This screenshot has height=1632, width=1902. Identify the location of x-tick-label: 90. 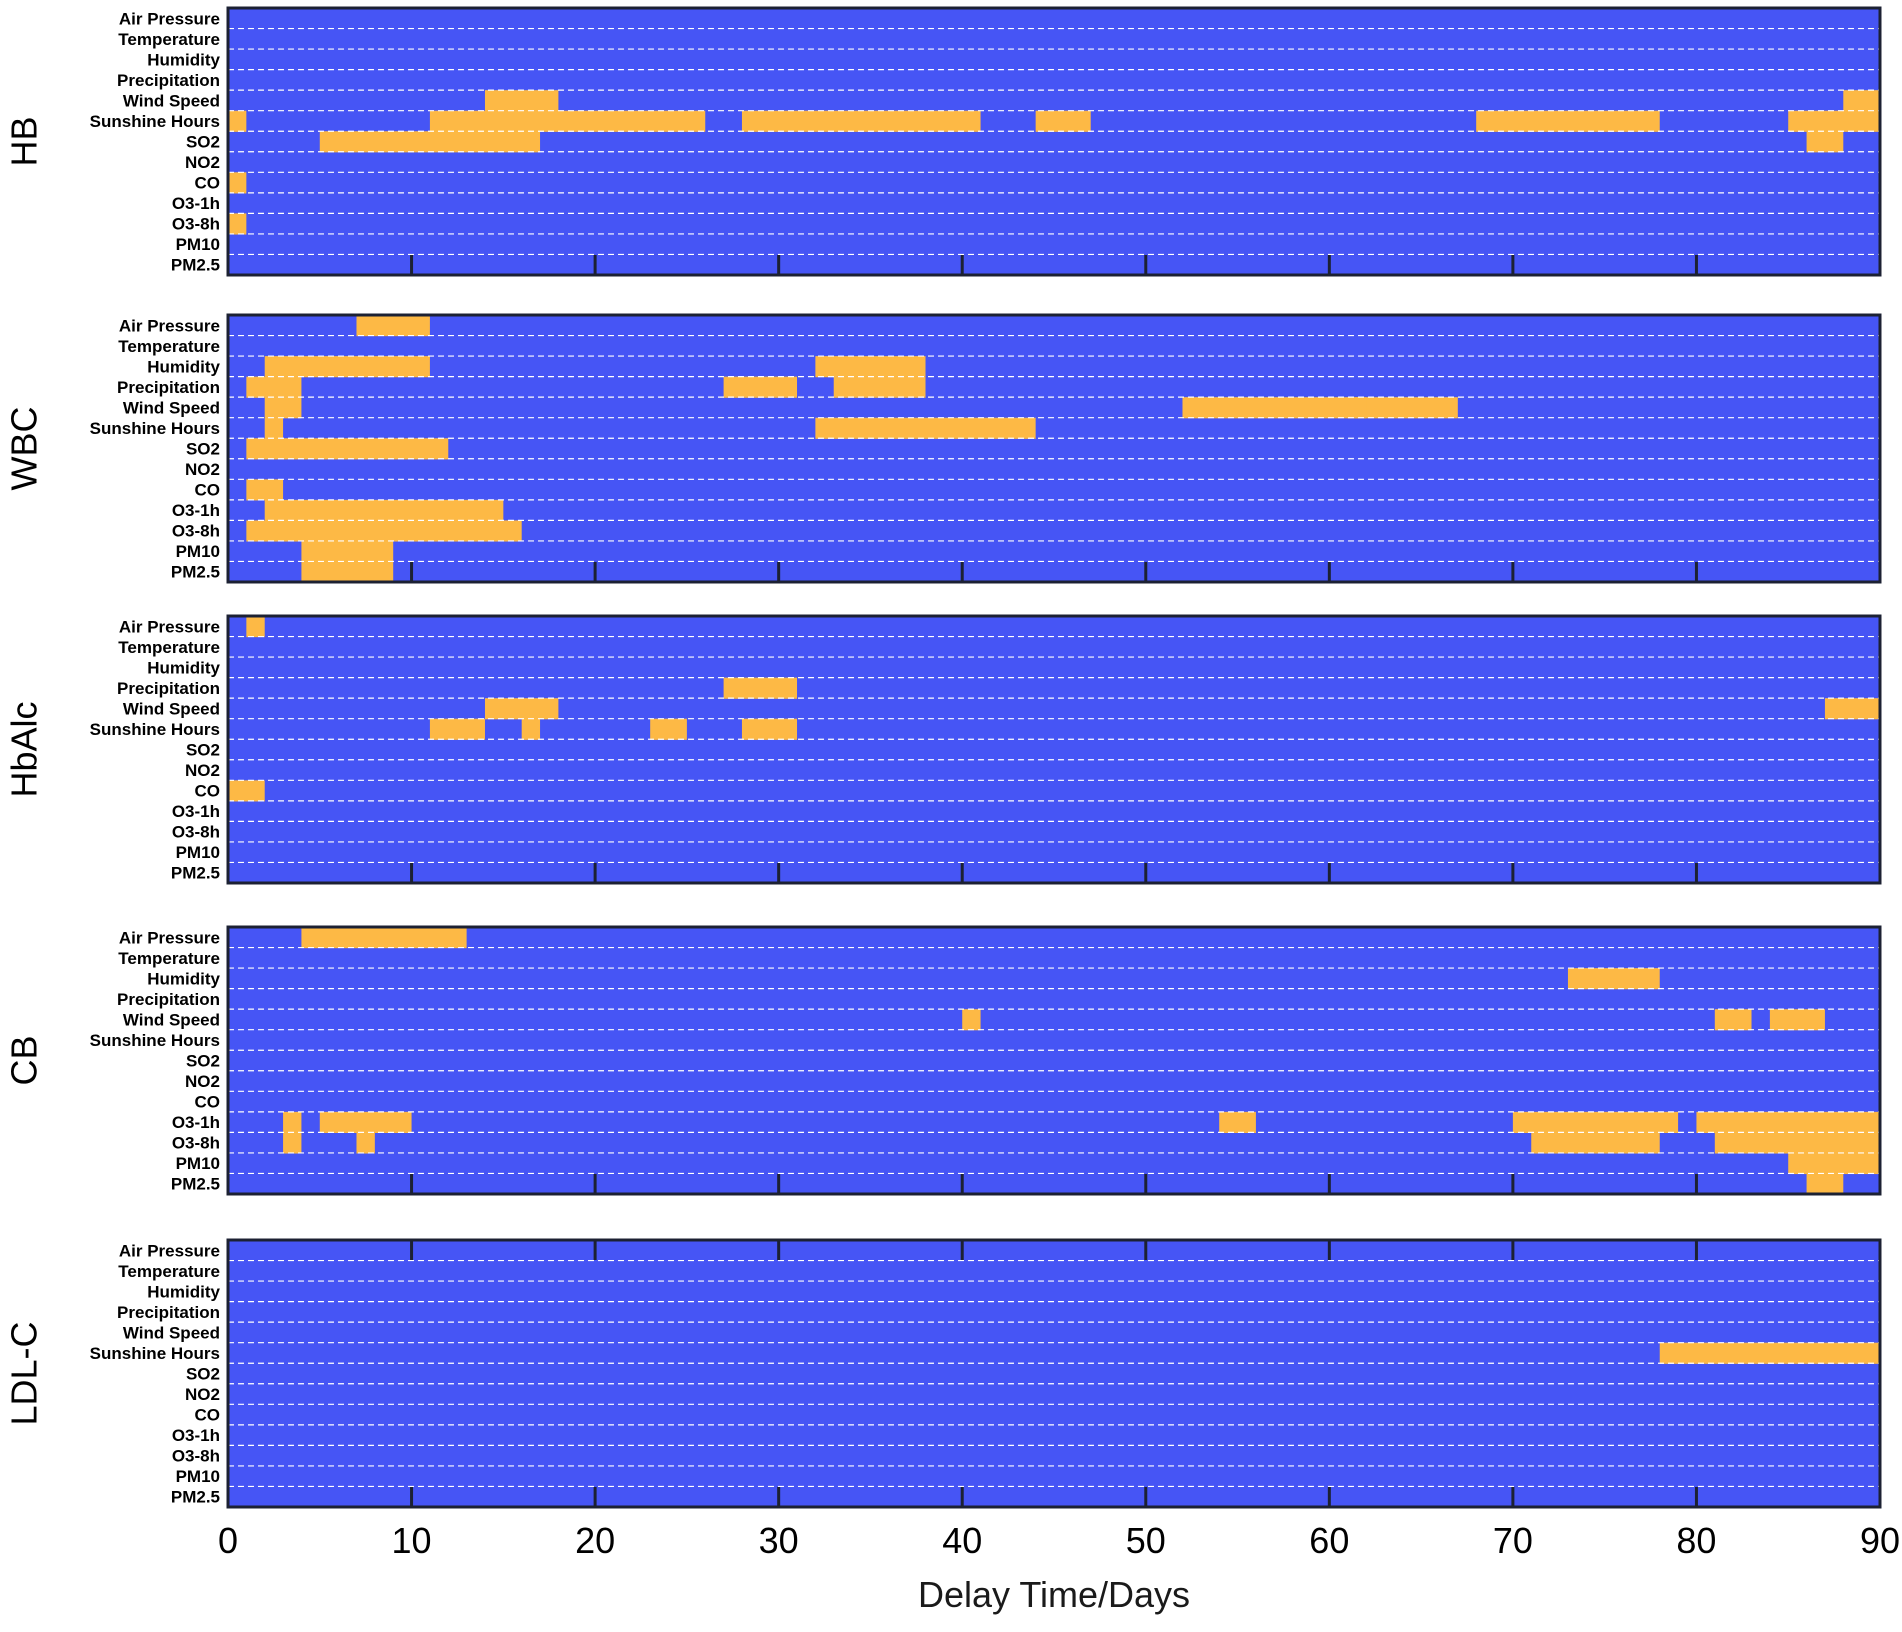
(1880, 1540).